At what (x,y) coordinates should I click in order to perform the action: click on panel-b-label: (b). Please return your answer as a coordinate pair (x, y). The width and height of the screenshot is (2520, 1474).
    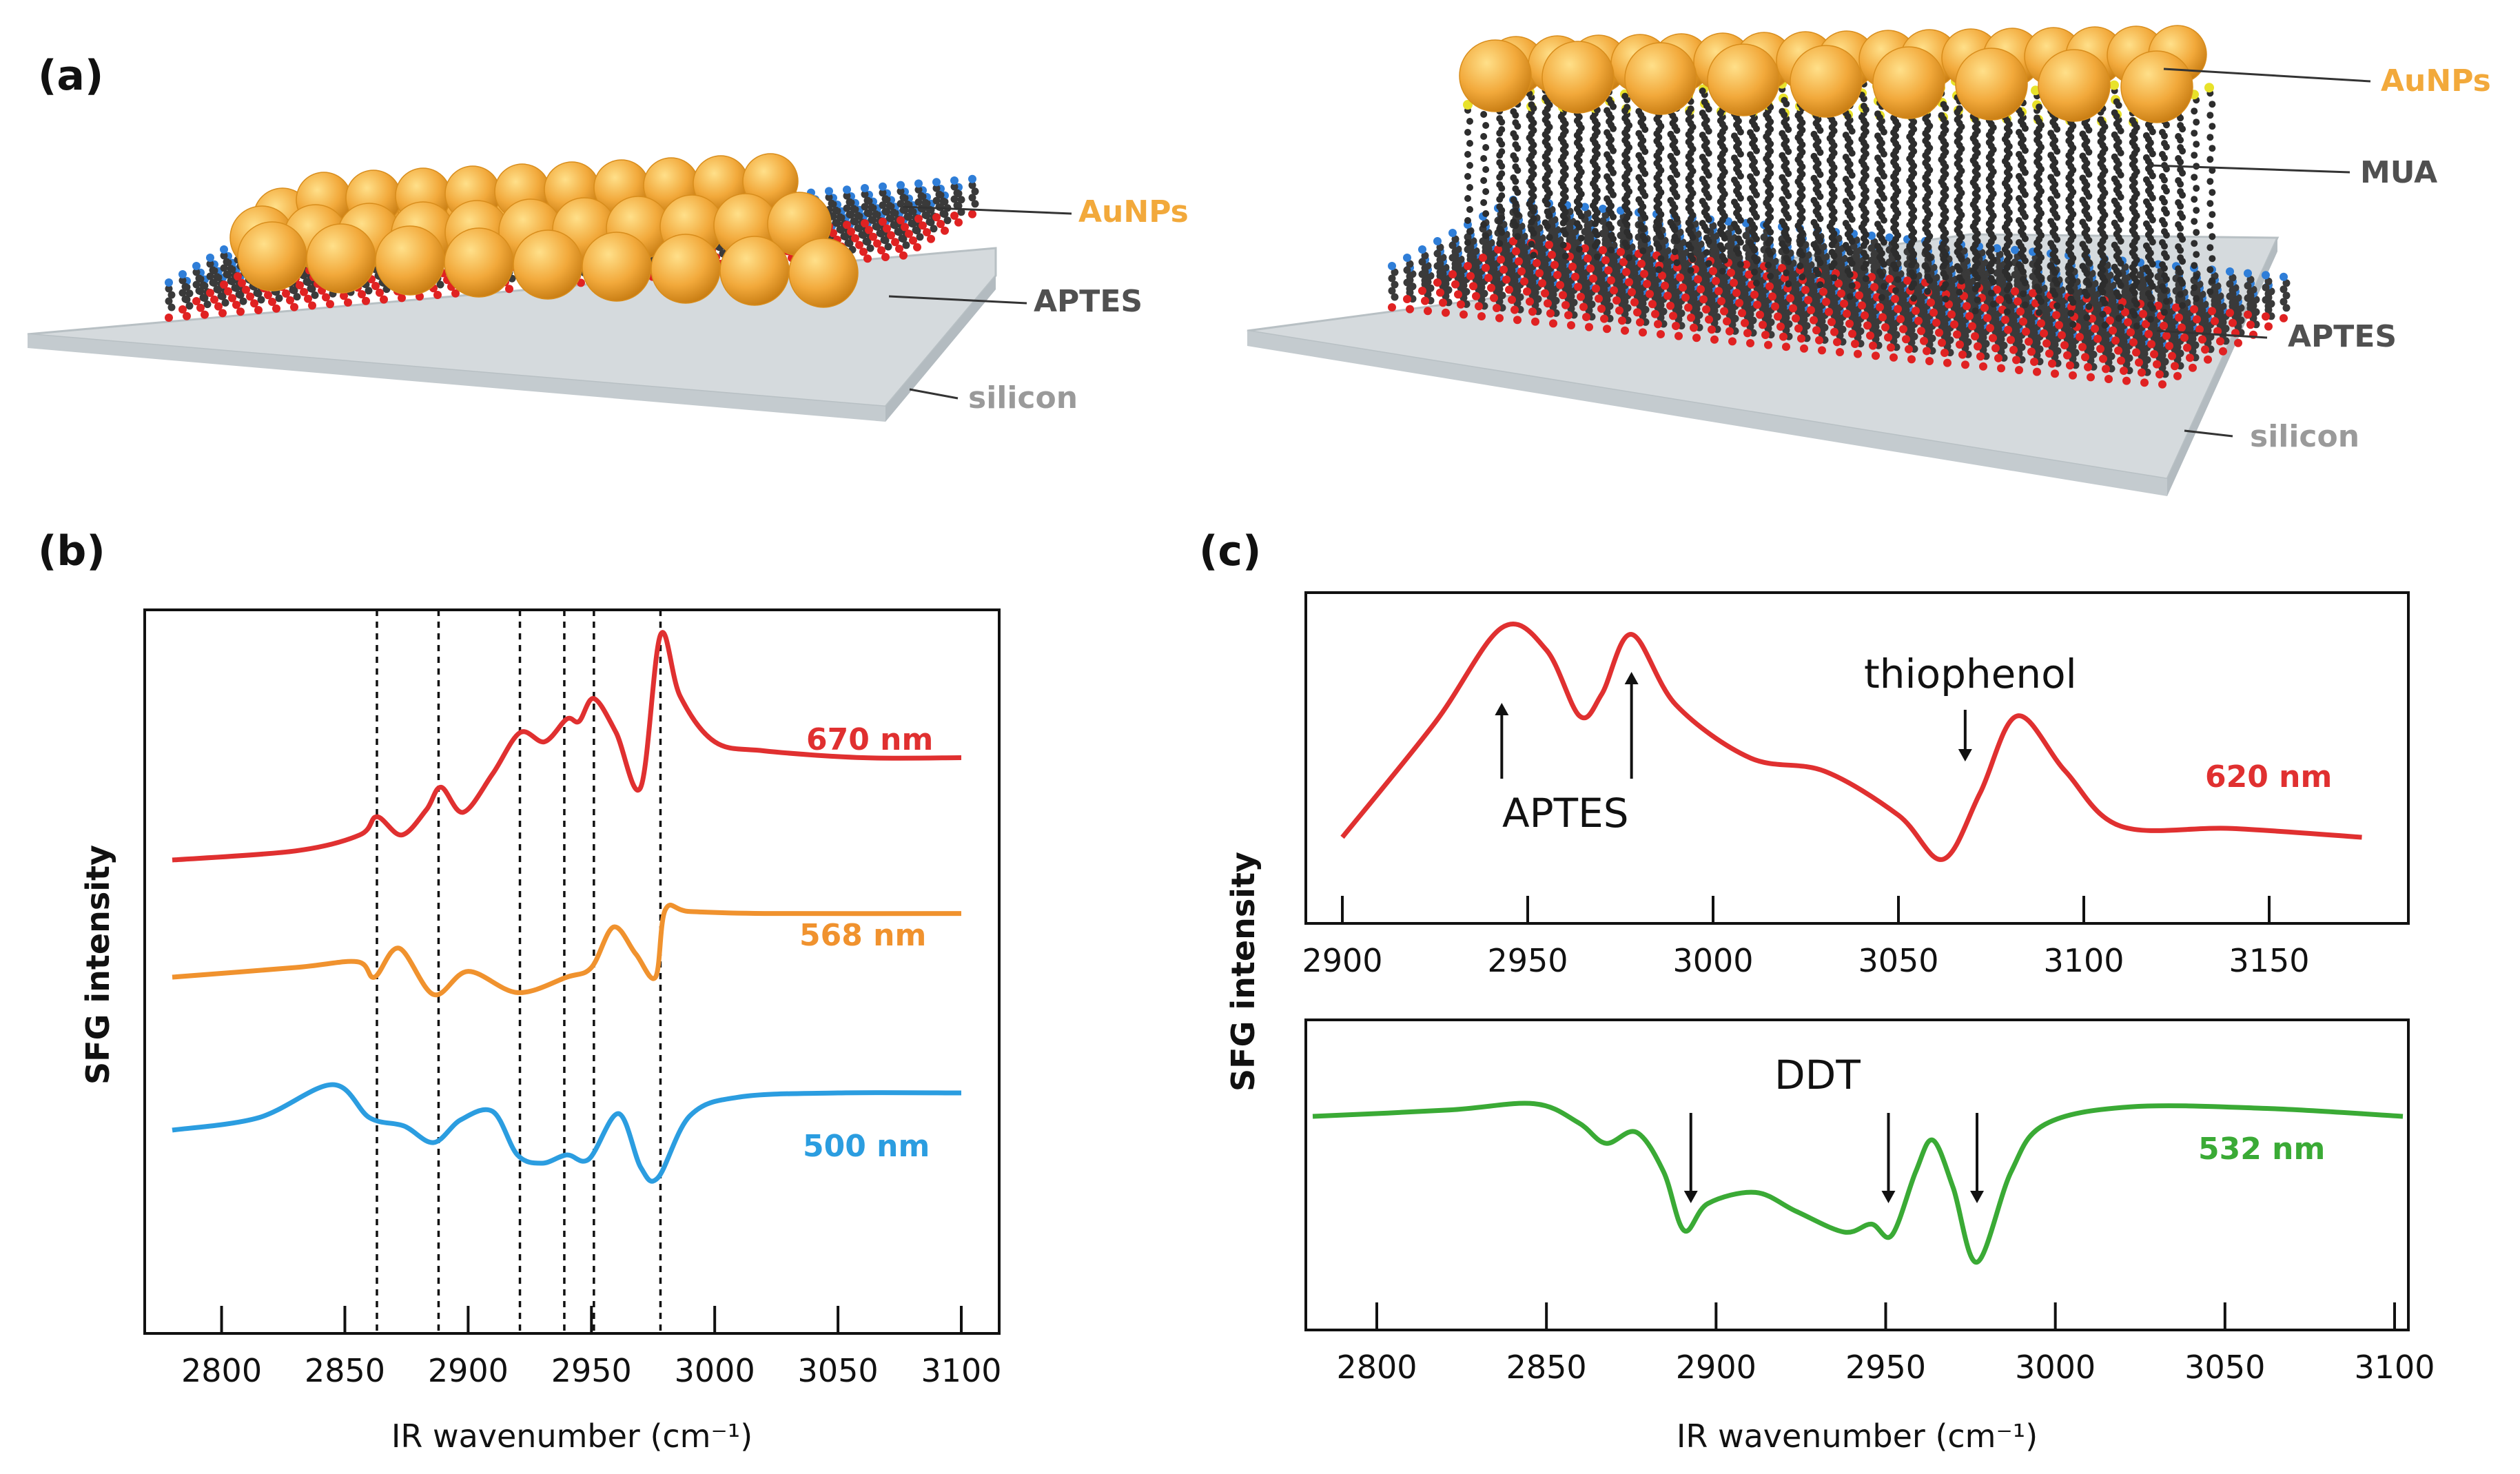
    Looking at the image, I should click on (71, 551).